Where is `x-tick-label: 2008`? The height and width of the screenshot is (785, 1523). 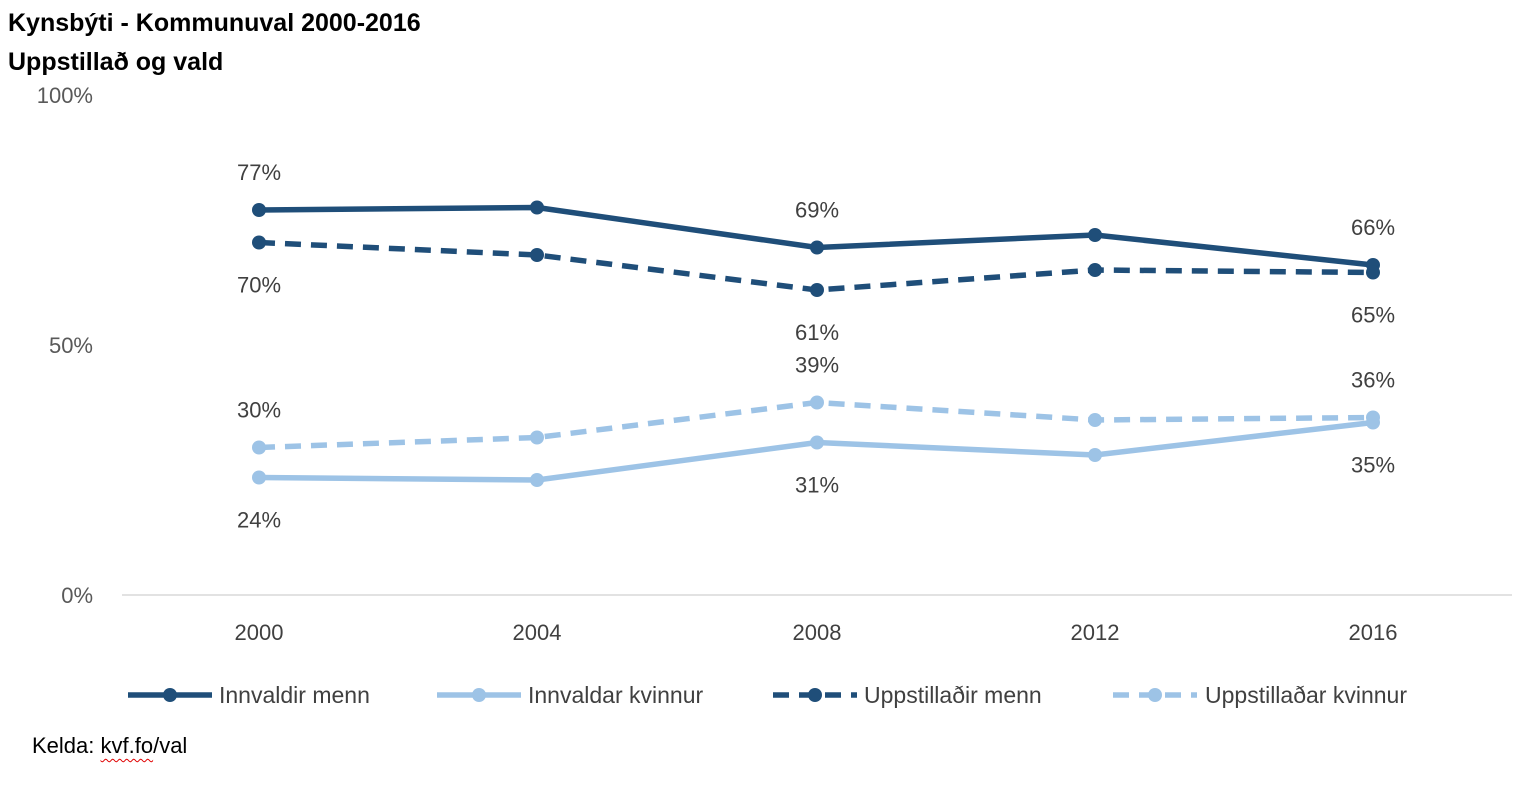
x-tick-label: 2008 is located at coordinates (817, 632).